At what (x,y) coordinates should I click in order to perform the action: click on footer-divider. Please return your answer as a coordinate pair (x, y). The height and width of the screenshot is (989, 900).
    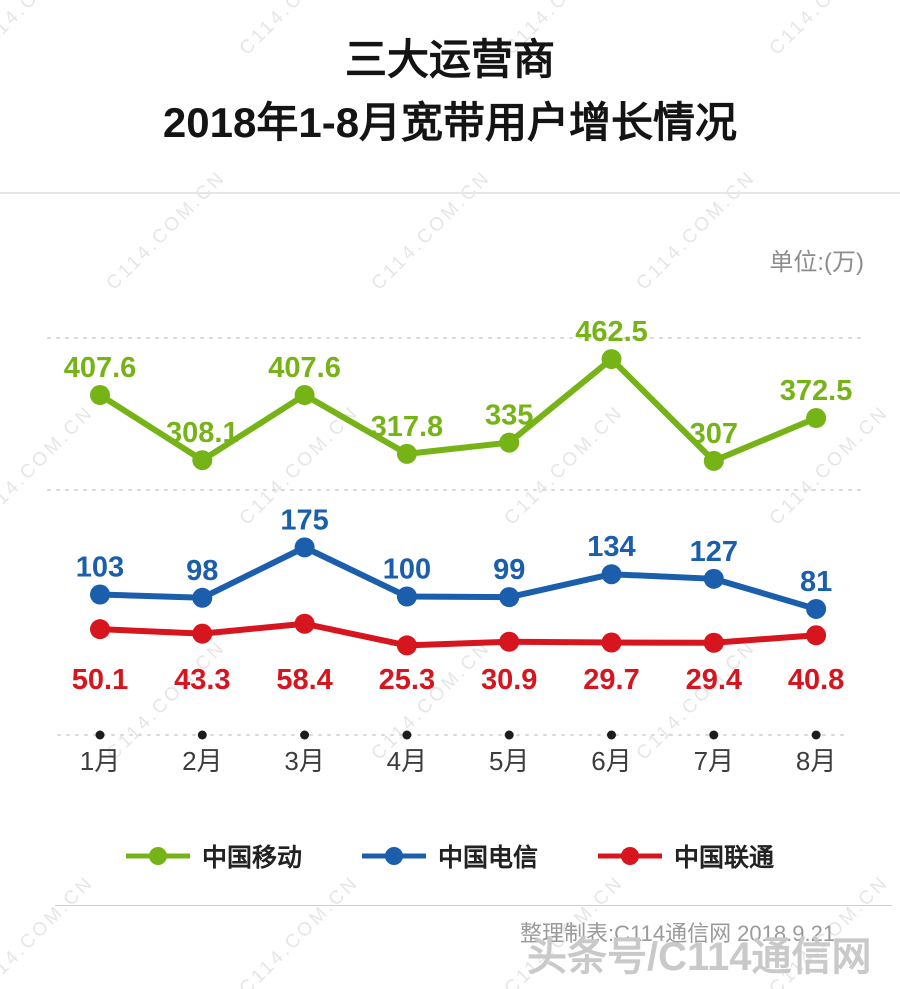
    Looking at the image, I should click on (473, 905).